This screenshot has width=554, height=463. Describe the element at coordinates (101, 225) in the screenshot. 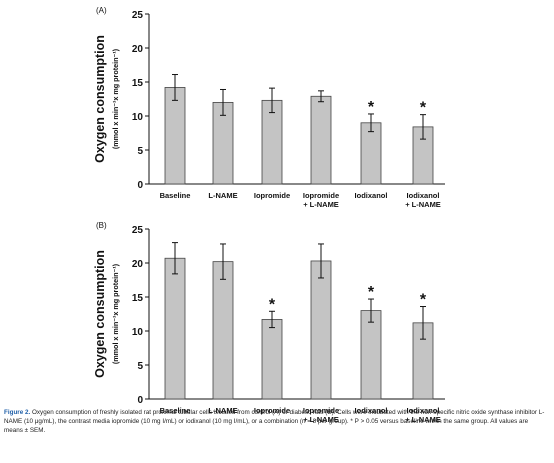

I see `panel-label: (B)` at that location.